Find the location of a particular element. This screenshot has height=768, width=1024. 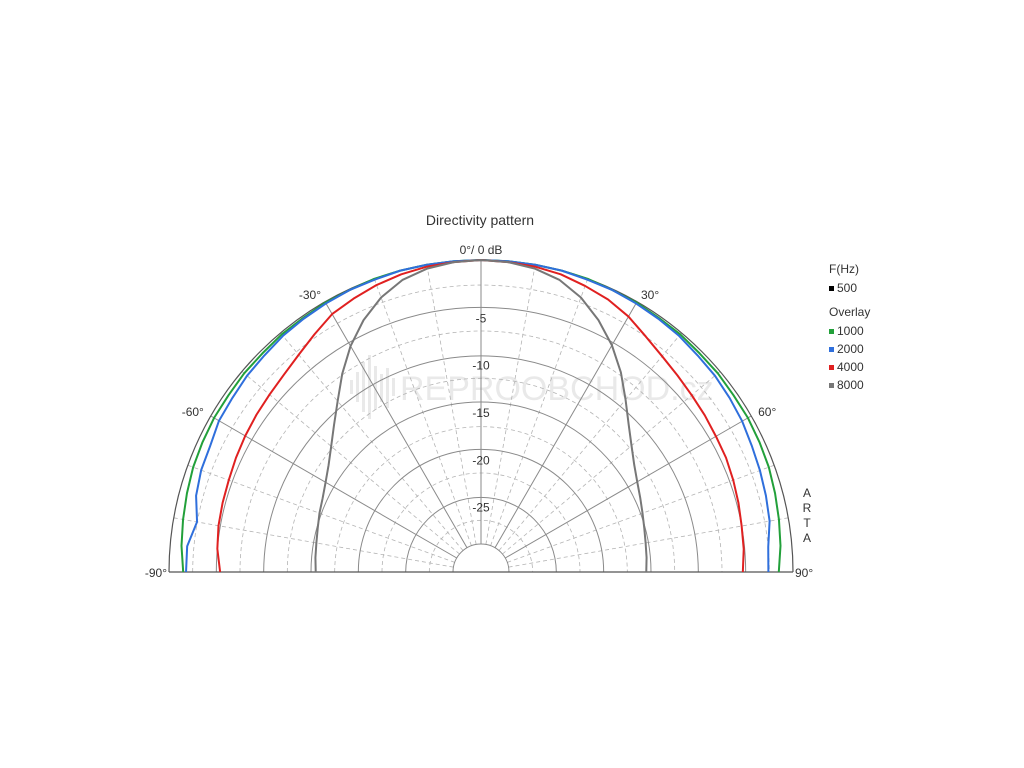

legend-frequency-header: F(Hz) is located at coordinates (844, 269).